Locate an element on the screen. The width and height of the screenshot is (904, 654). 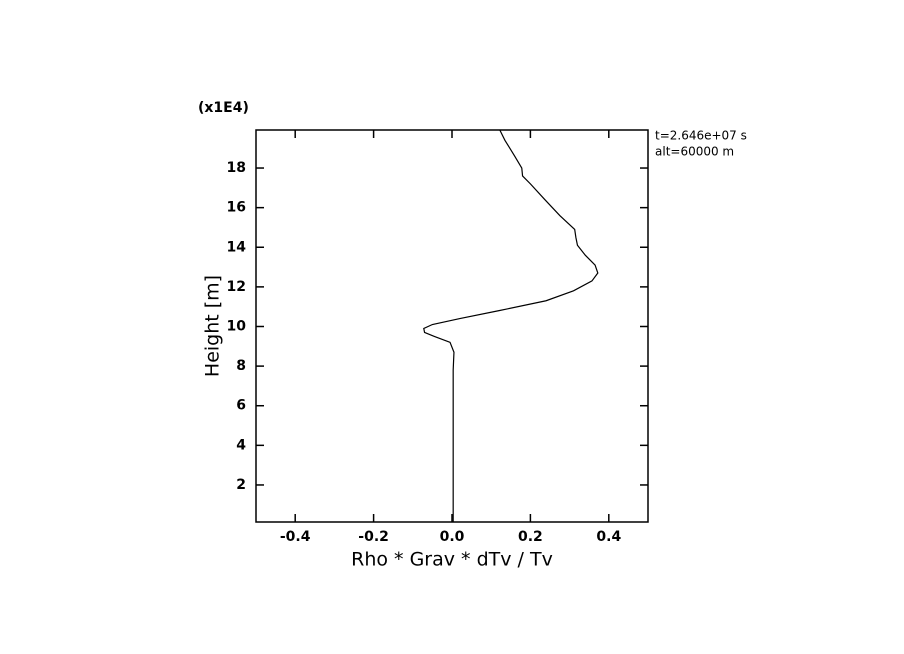
y-multiplier: (x1E4) is located at coordinates (223, 108).